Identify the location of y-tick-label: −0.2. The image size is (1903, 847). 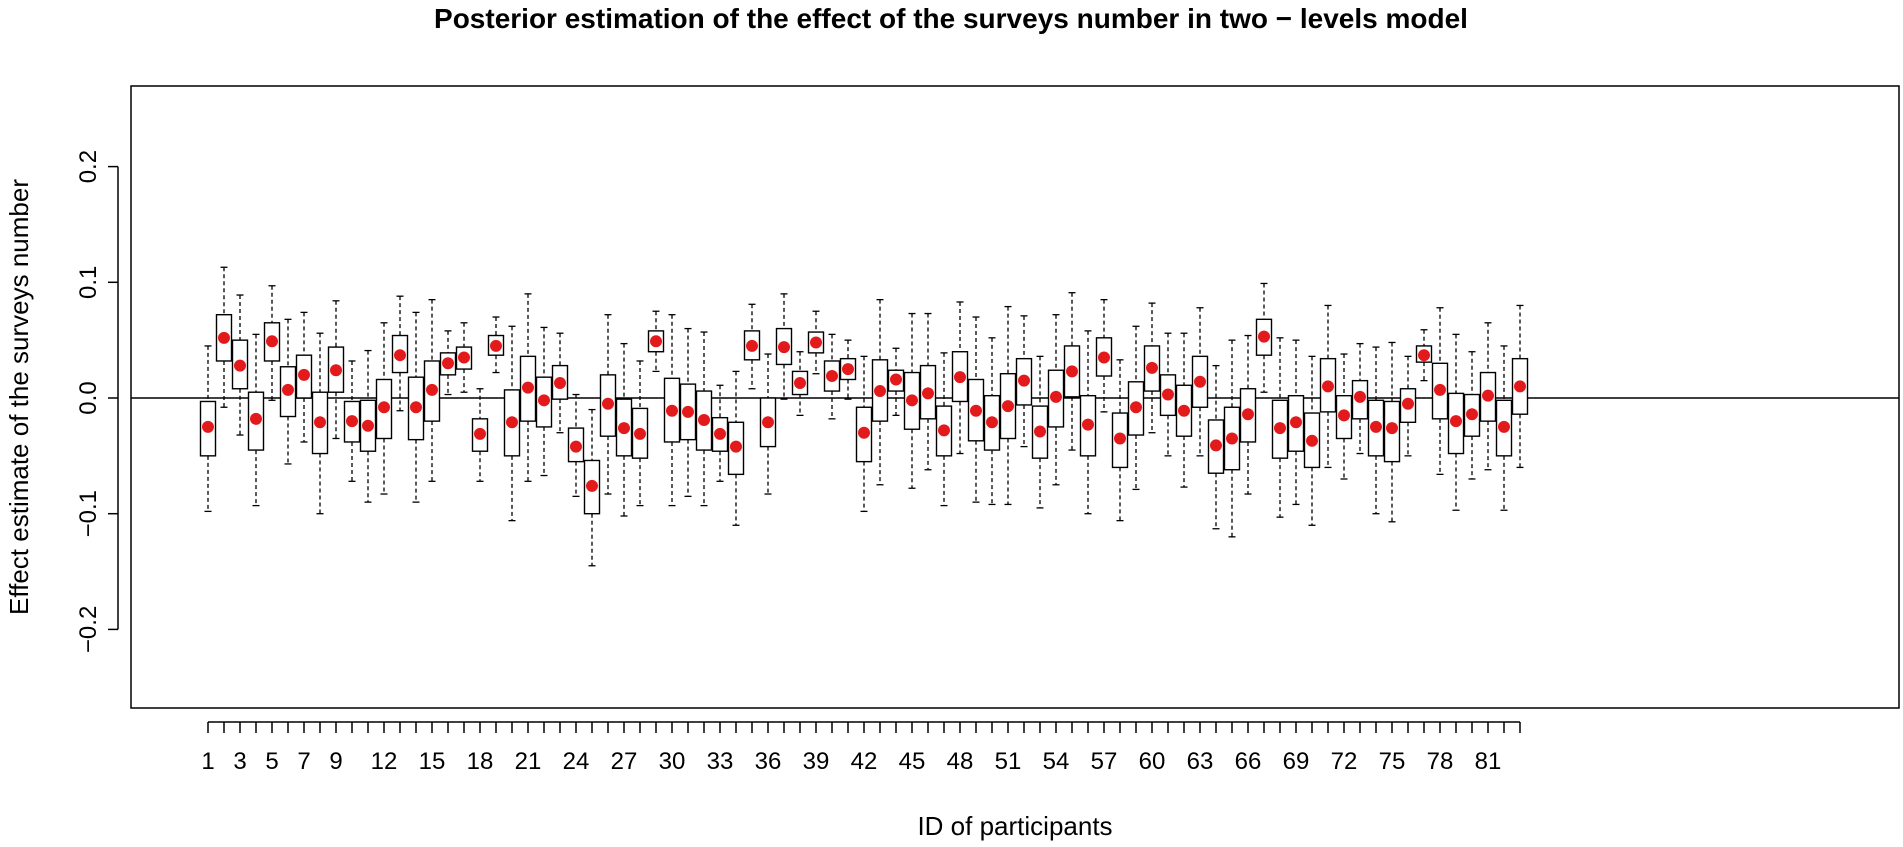
(88, 629).